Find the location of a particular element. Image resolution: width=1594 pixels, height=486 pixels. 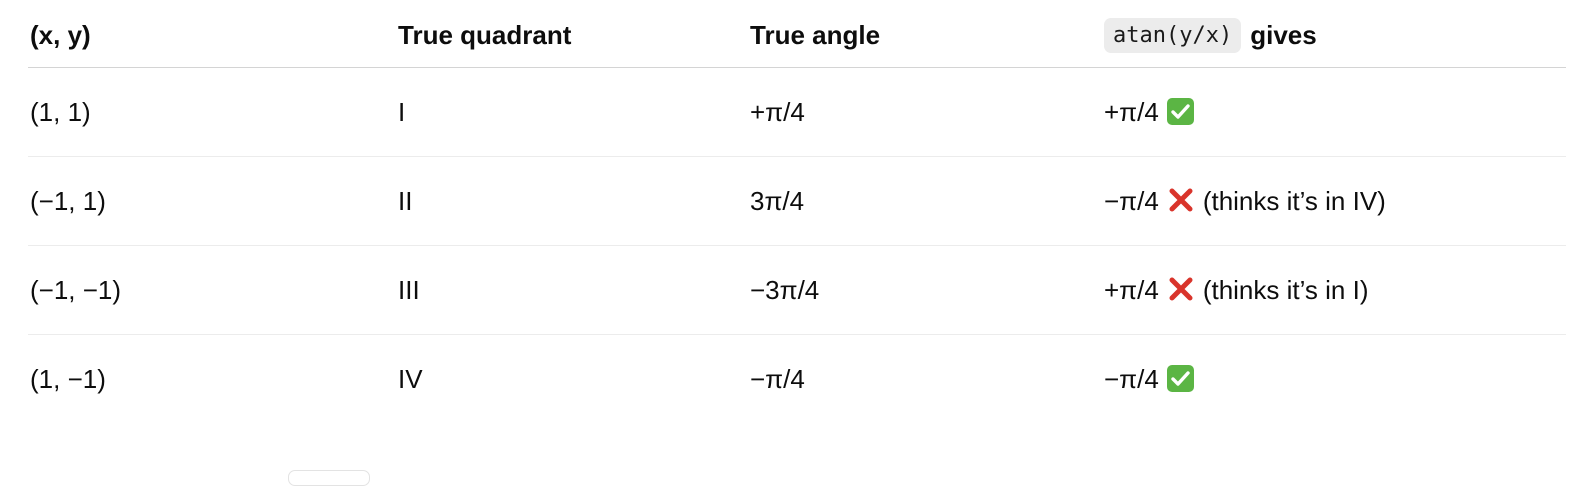

header-angle: True angle is located at coordinates (815, 35).